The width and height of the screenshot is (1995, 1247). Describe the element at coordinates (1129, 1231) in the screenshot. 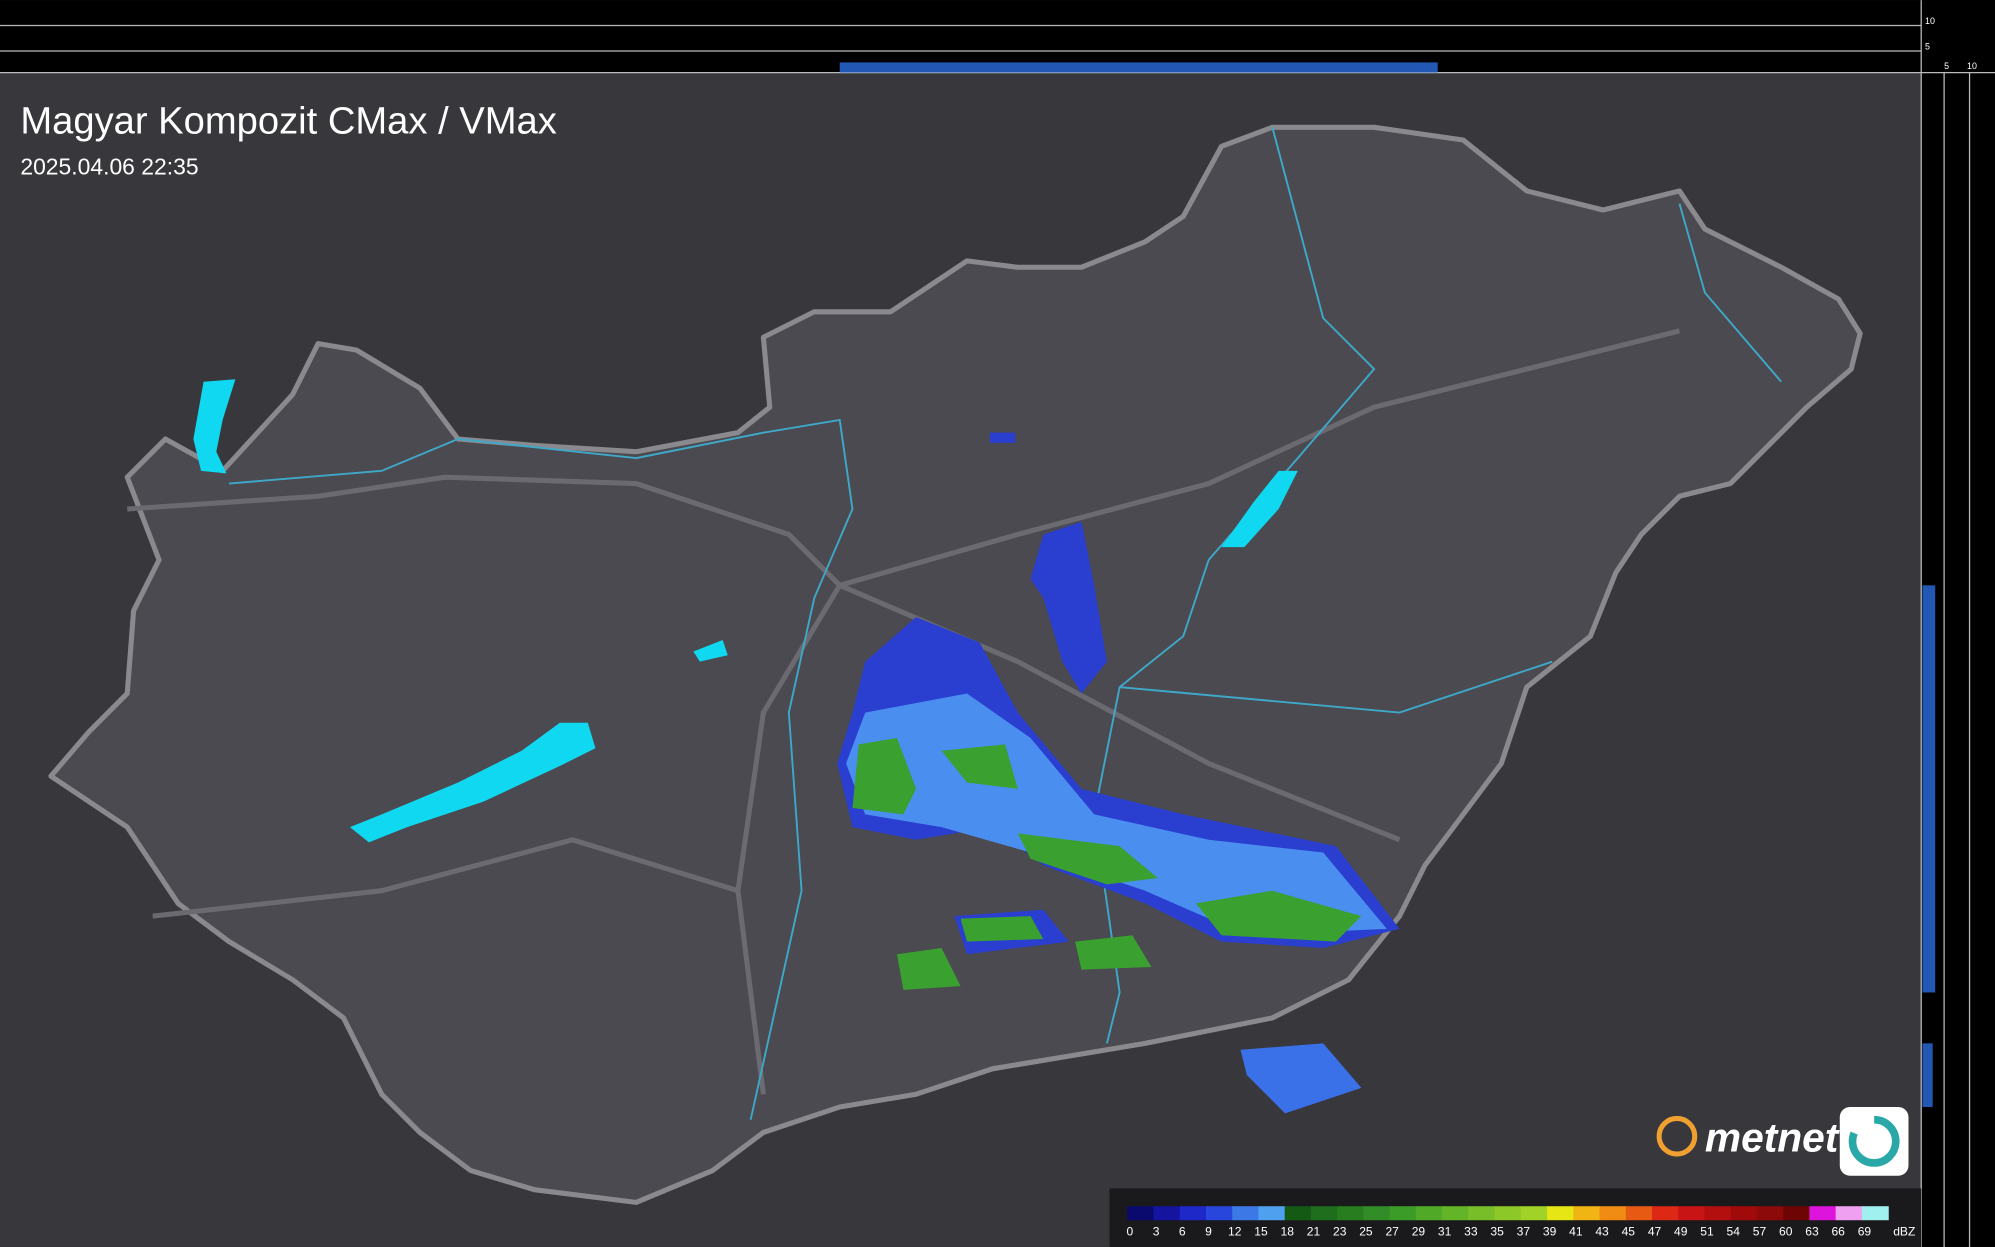

I see `legend-tick-label: 0` at that location.